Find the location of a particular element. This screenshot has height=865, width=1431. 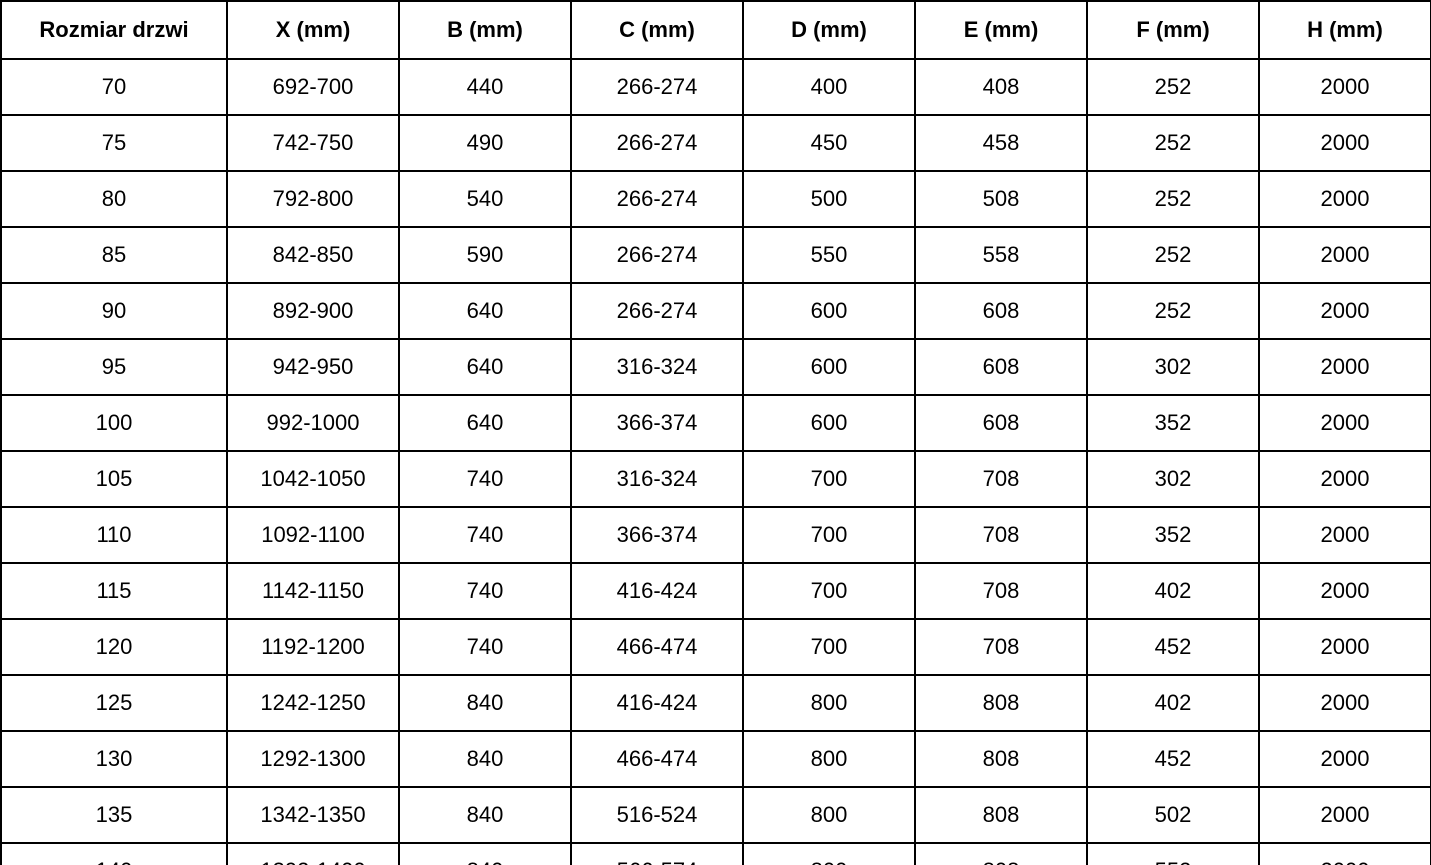

table-cell: 558 is located at coordinates (1001, 255).